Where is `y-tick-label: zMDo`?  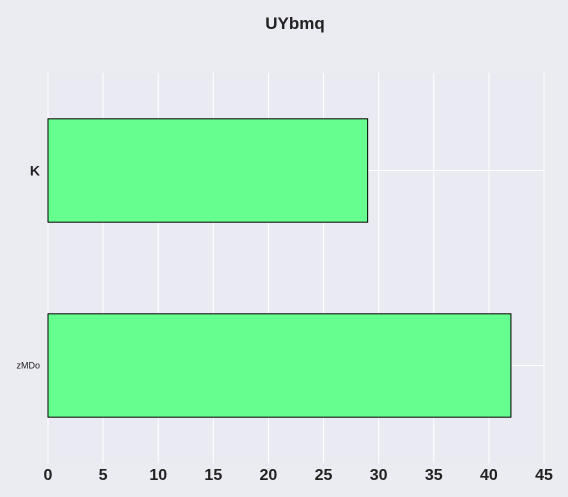
y-tick-label: zMDo is located at coordinates (28, 366).